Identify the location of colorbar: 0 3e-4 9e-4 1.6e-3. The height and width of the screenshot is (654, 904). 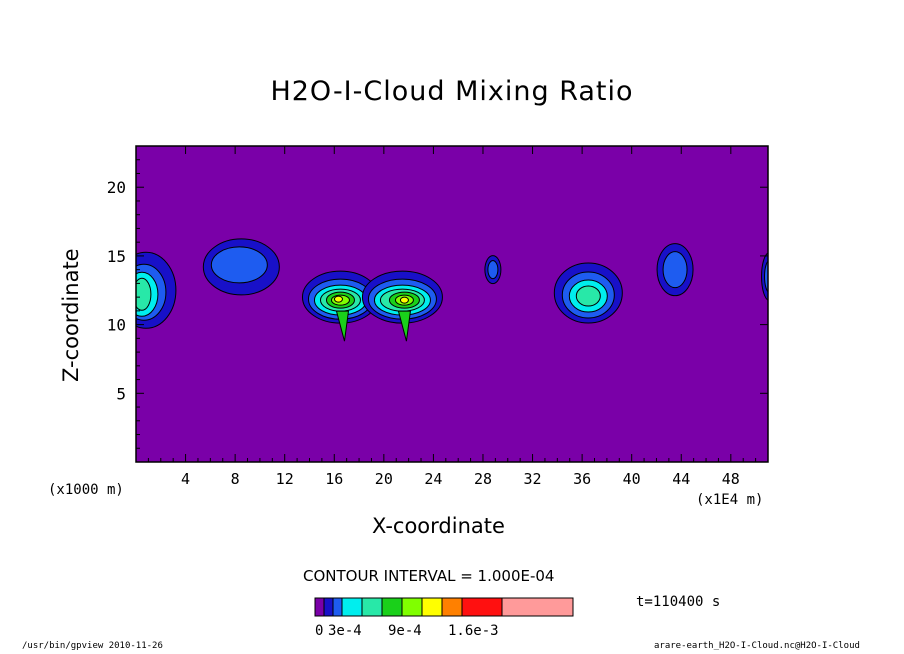
(444, 618).